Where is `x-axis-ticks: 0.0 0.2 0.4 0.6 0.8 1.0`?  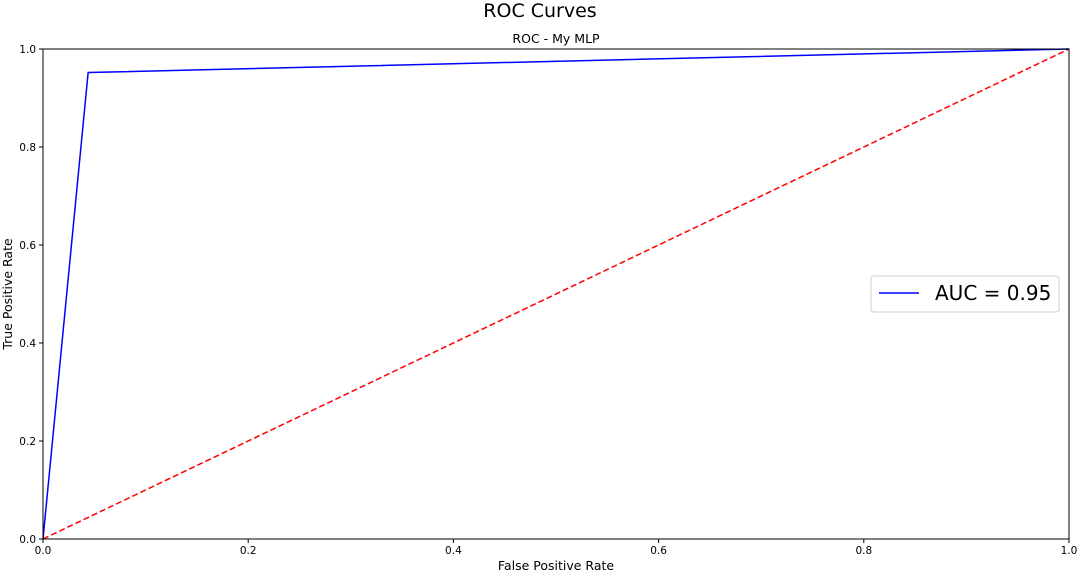 x-axis-ticks: 0.0 0.2 0.4 0.6 0.8 1.0 is located at coordinates (556, 548).